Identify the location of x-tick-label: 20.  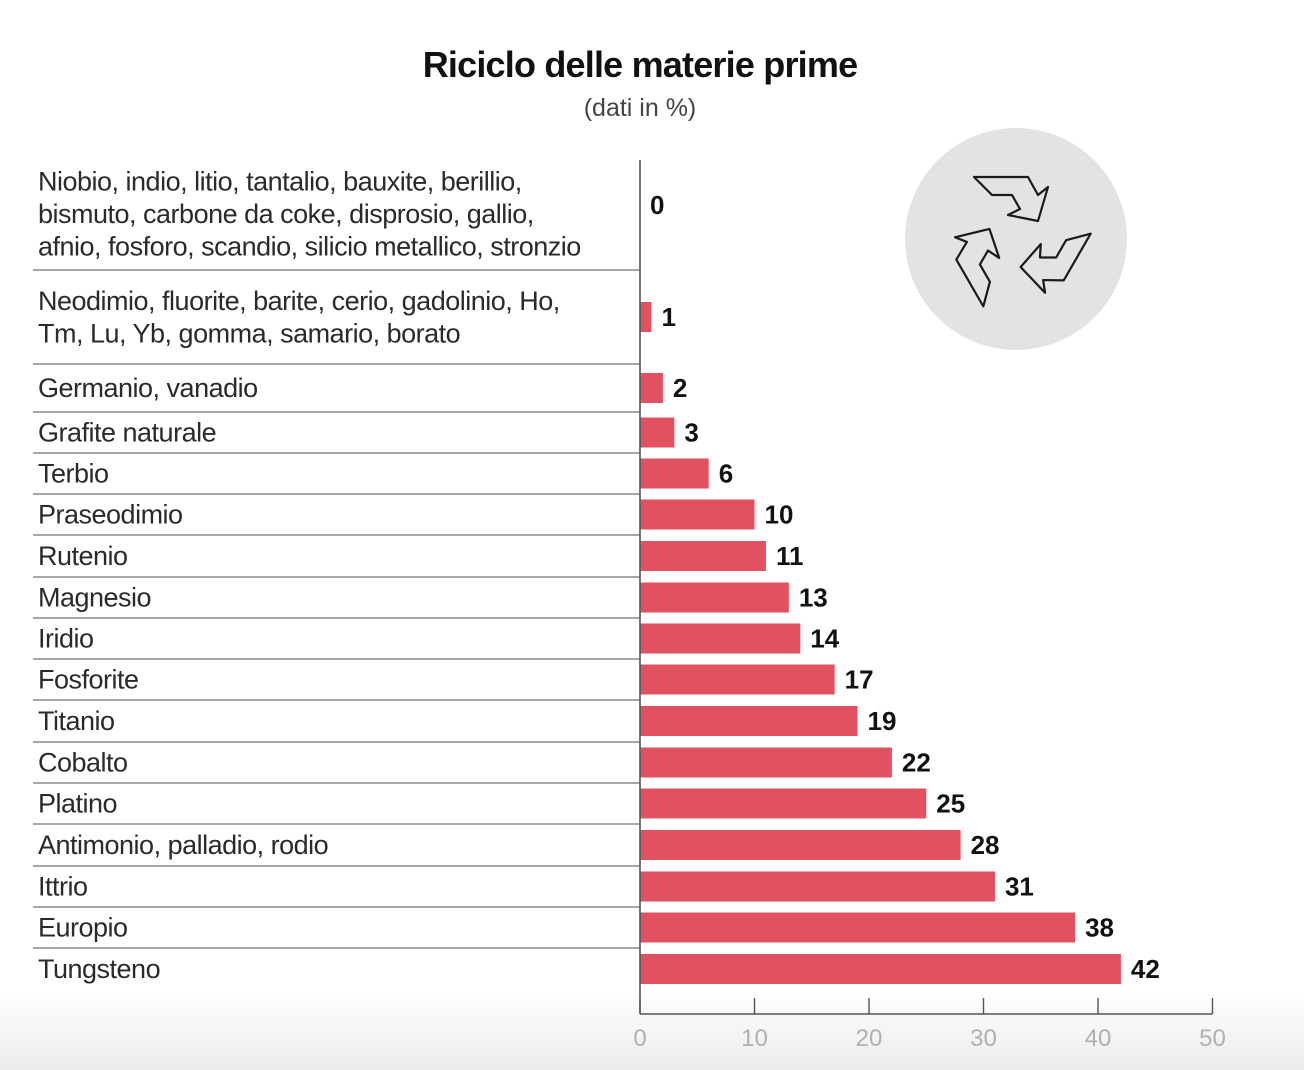
(869, 1038).